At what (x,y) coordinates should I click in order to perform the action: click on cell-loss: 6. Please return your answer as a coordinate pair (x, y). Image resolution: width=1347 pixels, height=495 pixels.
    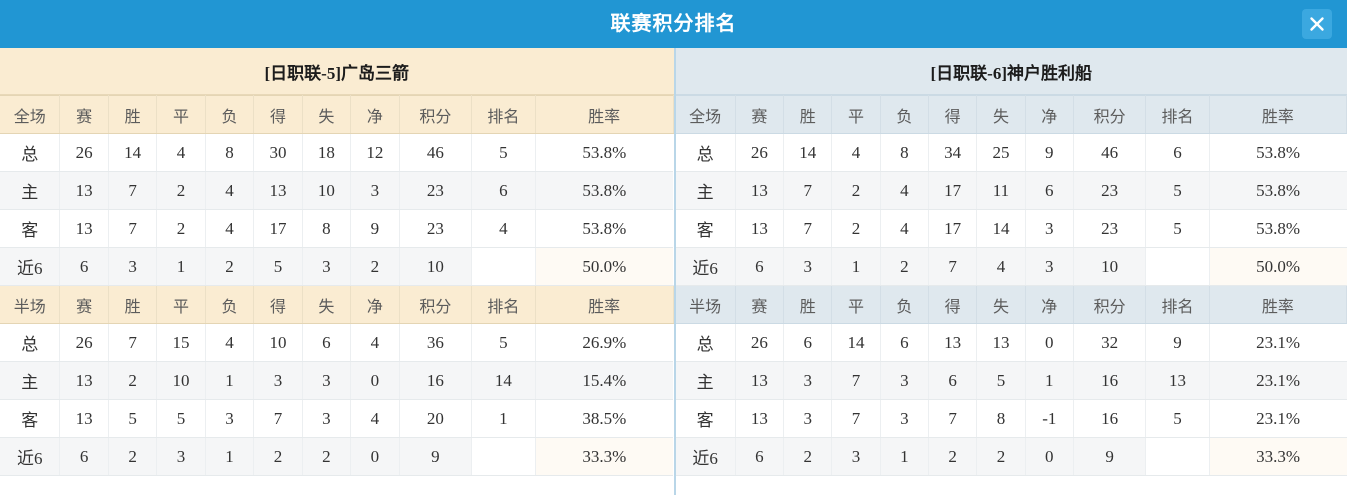
    Looking at the image, I should click on (905, 342).